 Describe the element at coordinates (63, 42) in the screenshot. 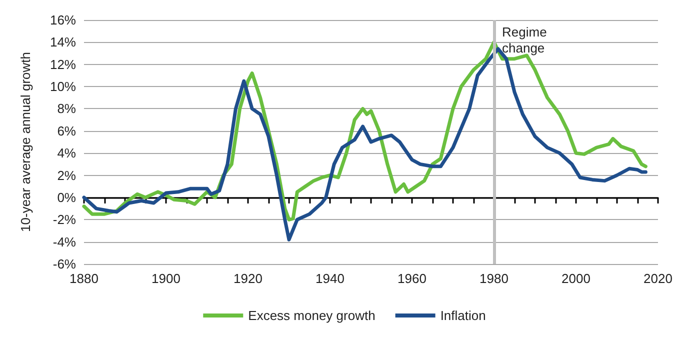

I see `y-tick-label: 14%` at that location.